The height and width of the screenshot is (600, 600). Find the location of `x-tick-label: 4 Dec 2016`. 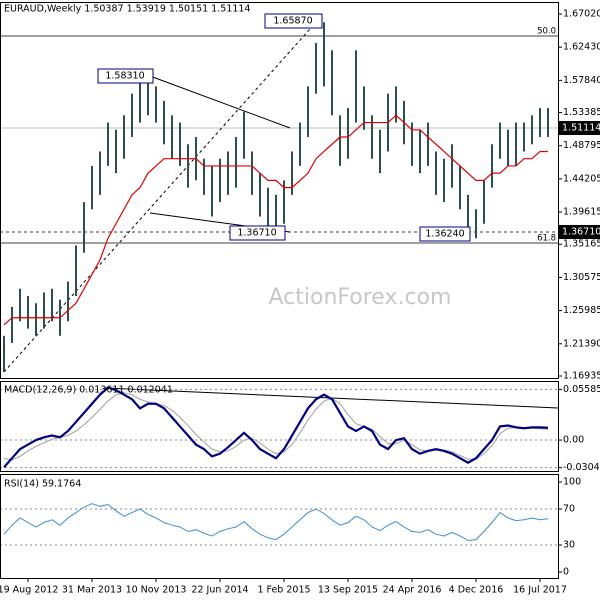

x-tick-label: 4 Dec 2016 is located at coordinates (476, 590).